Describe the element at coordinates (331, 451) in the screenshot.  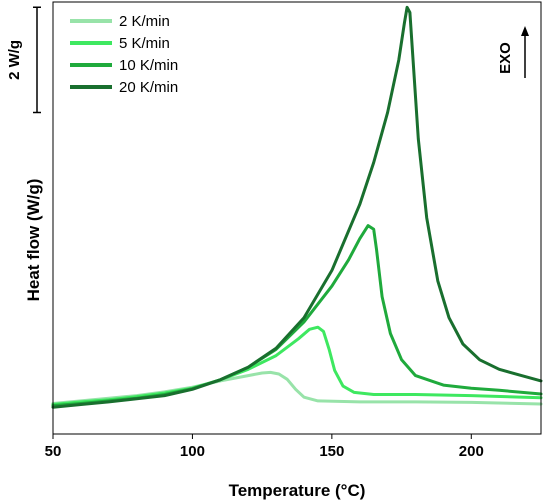
I see `x-tick-label-150: 150` at that location.